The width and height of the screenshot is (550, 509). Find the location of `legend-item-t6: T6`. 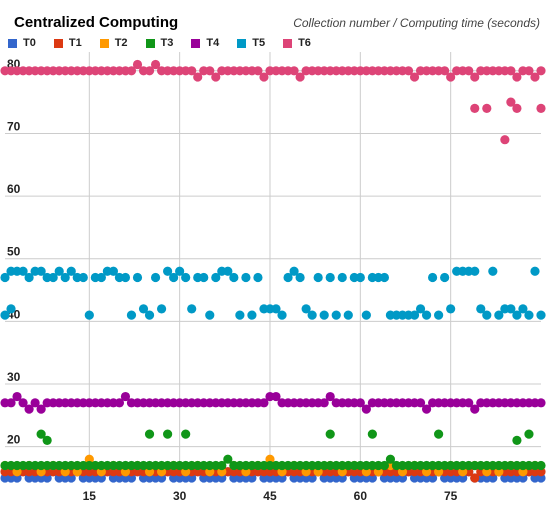

legend-item-t6: T6 is located at coordinates (297, 43).